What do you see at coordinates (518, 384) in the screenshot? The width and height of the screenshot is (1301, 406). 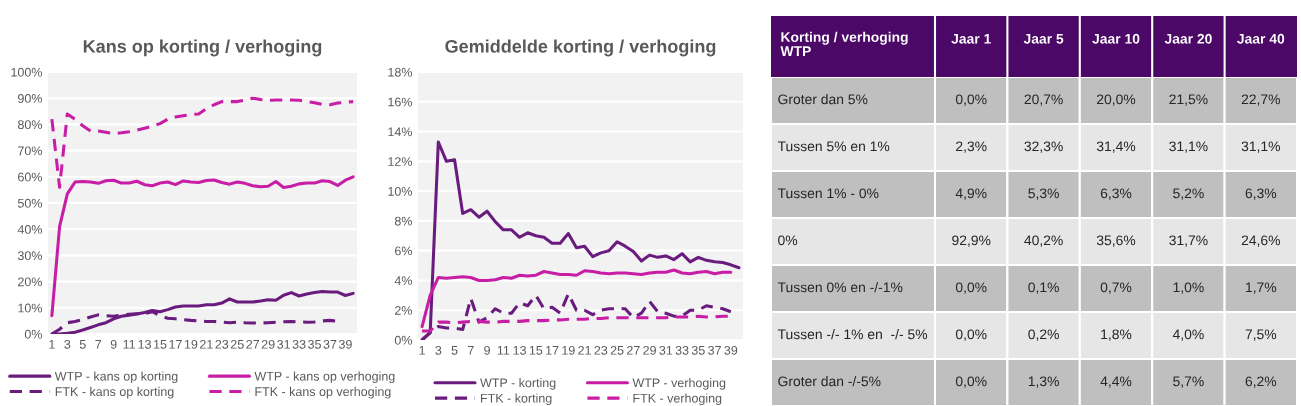 I see `legend-label: WTP - korting` at bounding box center [518, 384].